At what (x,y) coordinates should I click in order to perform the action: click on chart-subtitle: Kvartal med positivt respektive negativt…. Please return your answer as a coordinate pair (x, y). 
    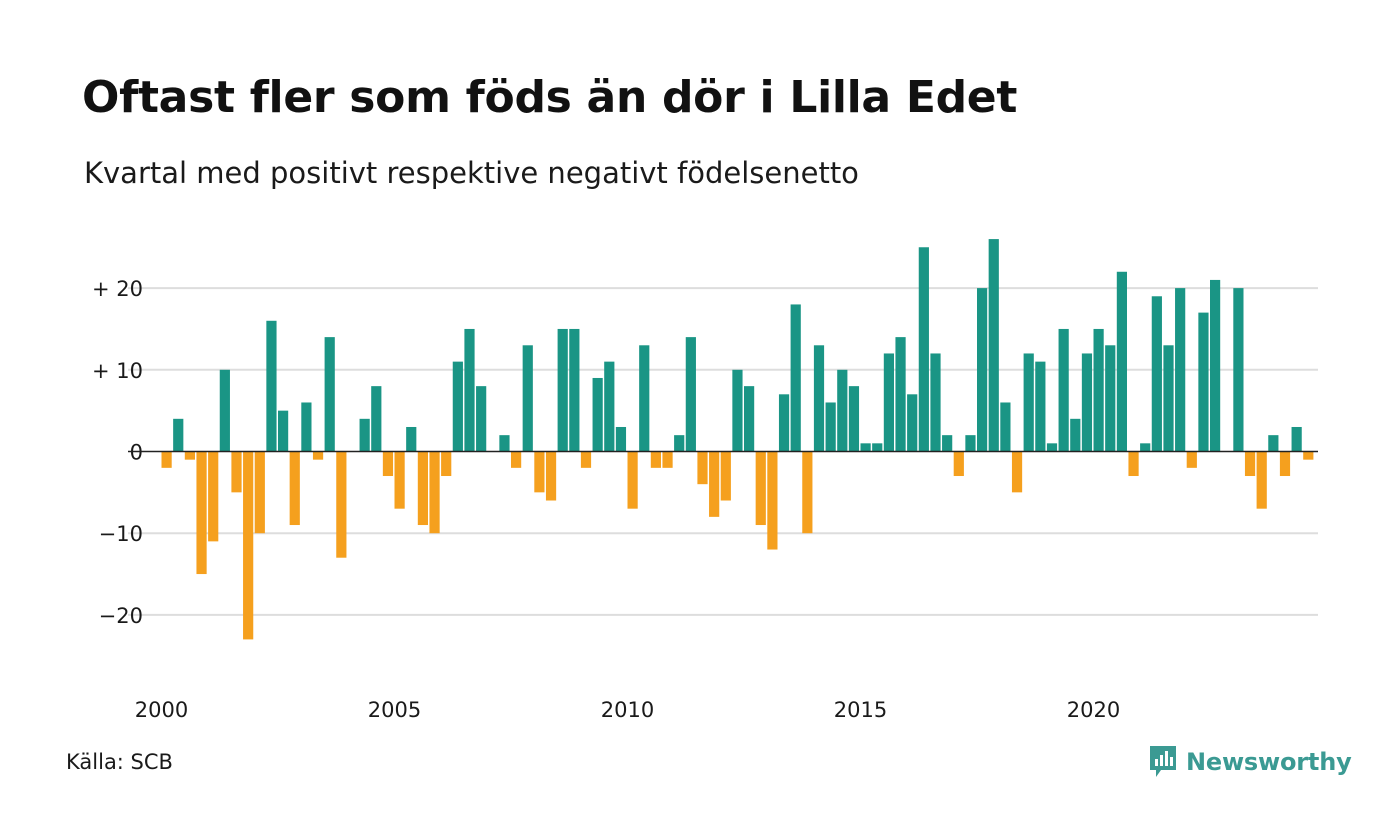
    Looking at the image, I should click on (471, 173).